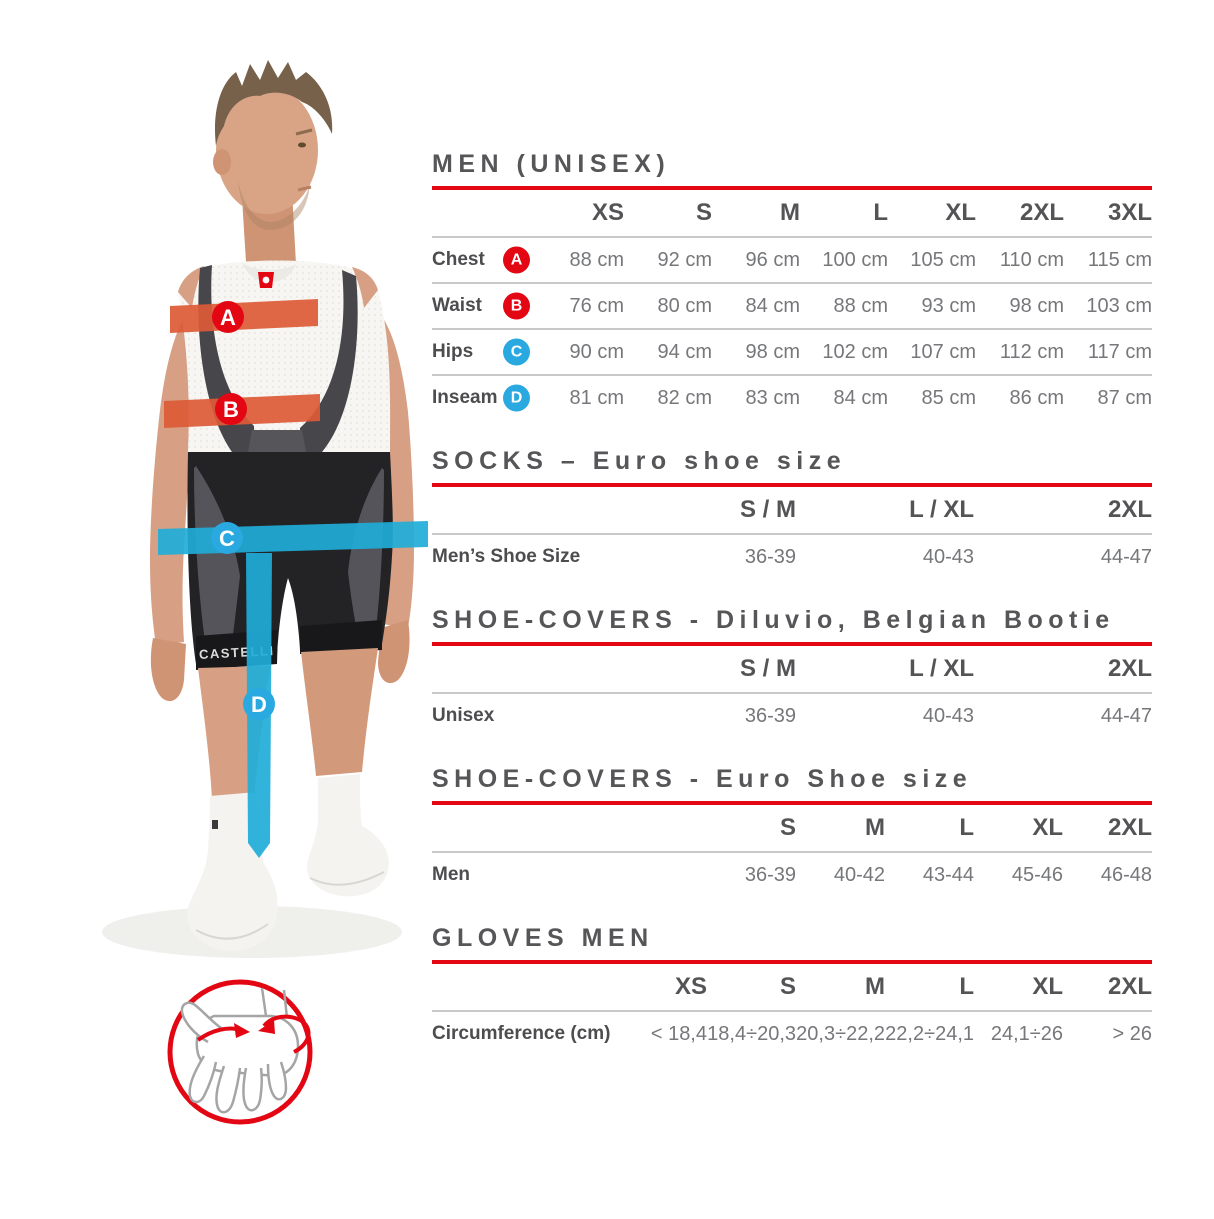 This screenshot has width=1214, height=1219. Describe the element at coordinates (844, 397) in the screenshot. I see `size-value: 84 cm` at that location.